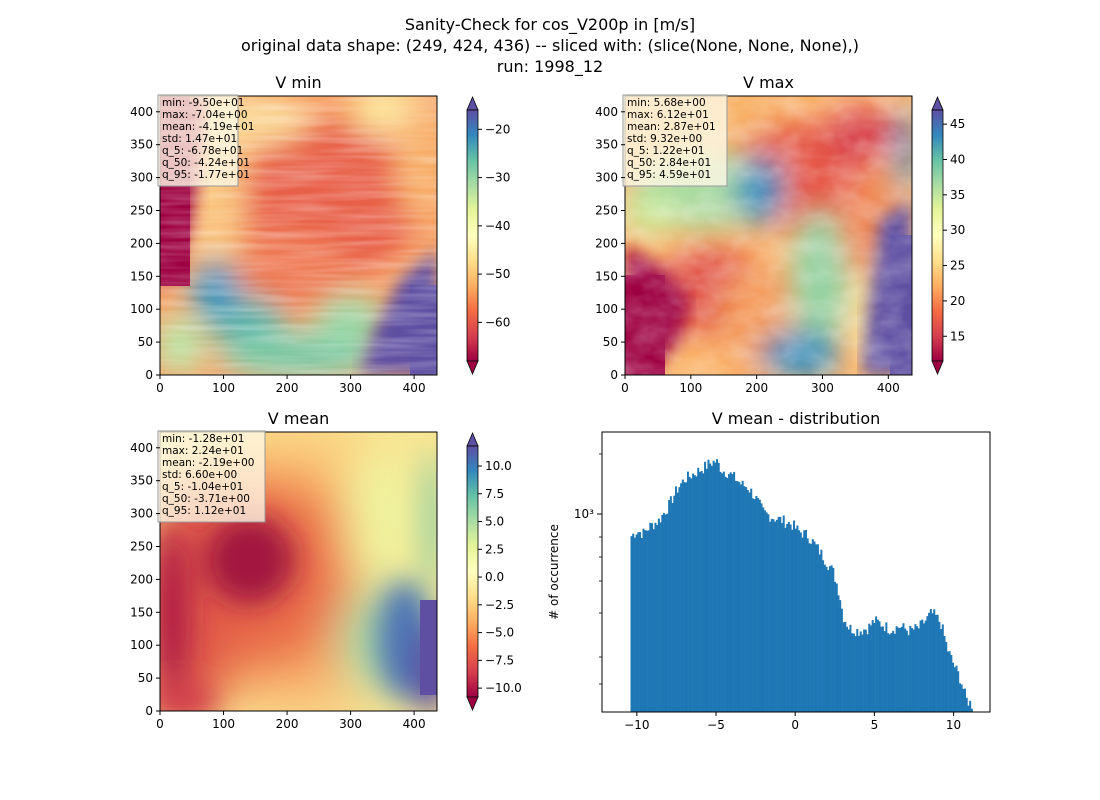 The image size is (1100, 800). Describe the element at coordinates (780, 234) in the screenshot. I see `panel-v-max: V max` at that location.